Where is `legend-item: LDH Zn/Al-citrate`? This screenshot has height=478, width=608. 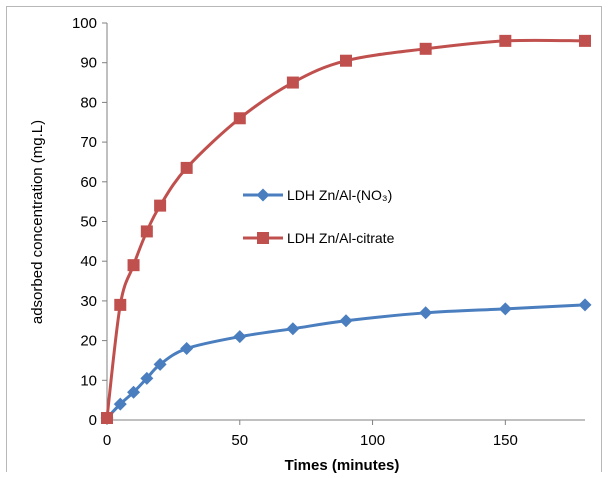 legend-item: LDH Zn/Al-citrate is located at coordinates (319, 238).